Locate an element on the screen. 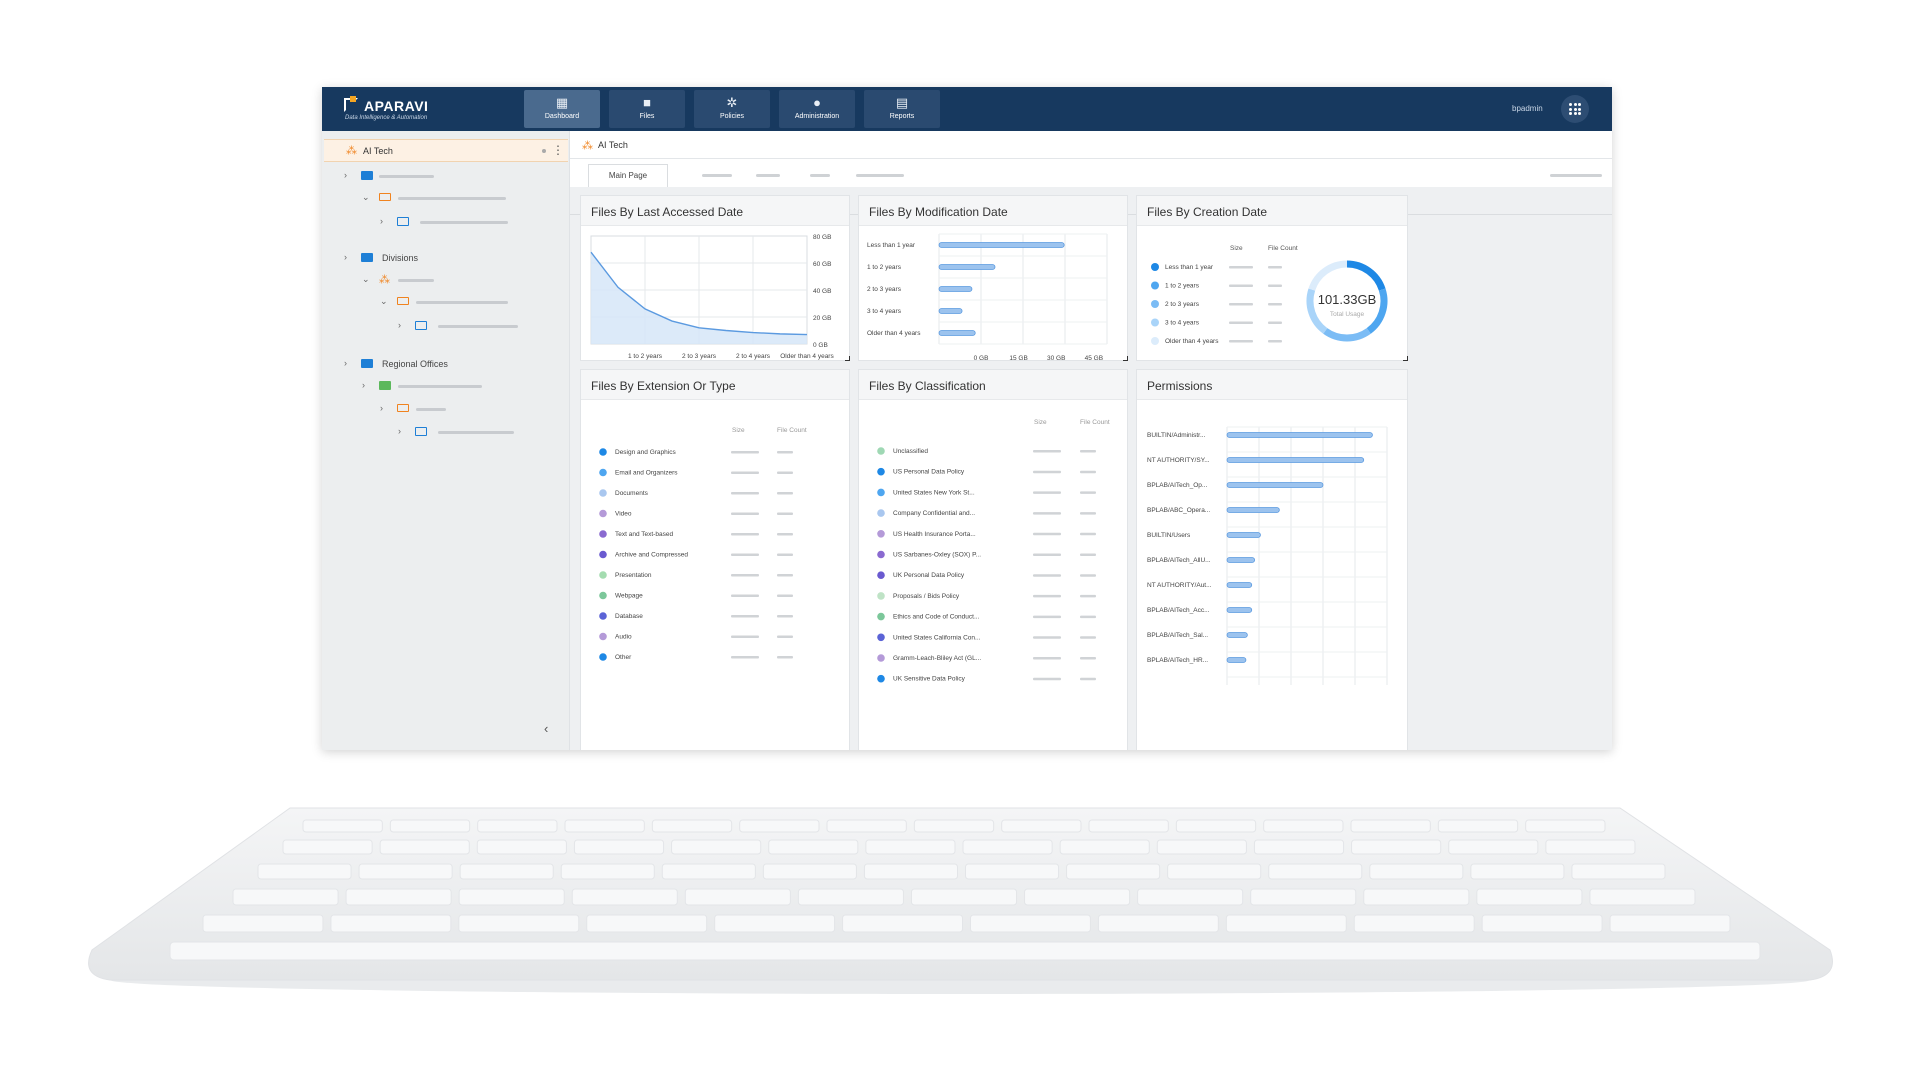  x-tick-label: 2 to 4 years is located at coordinates (753, 356).